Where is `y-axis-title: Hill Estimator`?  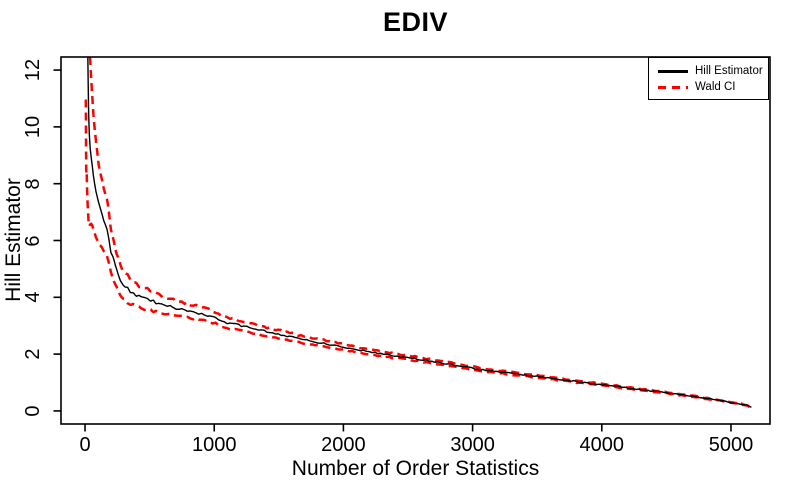 y-axis-title: Hill Estimator is located at coordinates (13, 240).